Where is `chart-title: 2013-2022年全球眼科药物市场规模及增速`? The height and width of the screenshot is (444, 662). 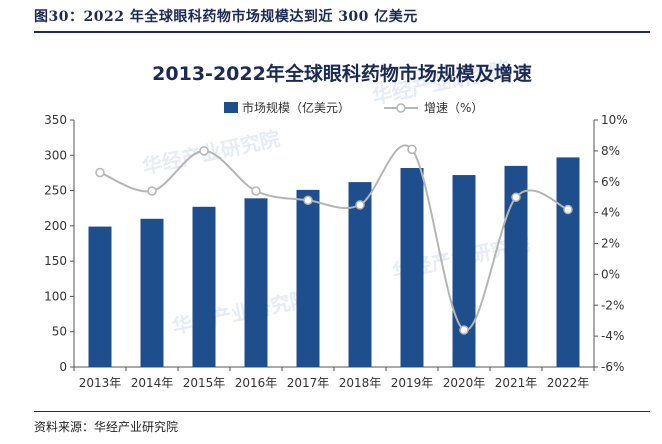
chart-title: 2013-2022年全球眼科药物市场规模及增速 is located at coordinates (342, 73).